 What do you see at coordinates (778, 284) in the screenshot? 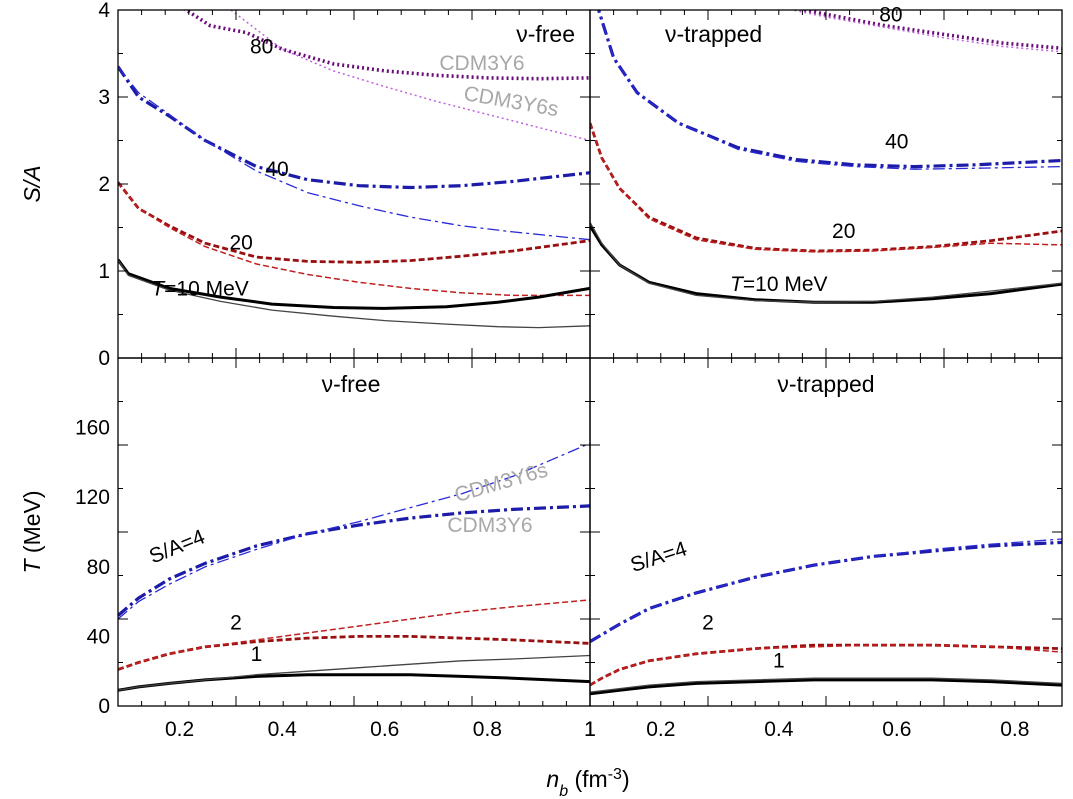
I see `curve-label-tr-3: T=10 MeV` at bounding box center [778, 284].